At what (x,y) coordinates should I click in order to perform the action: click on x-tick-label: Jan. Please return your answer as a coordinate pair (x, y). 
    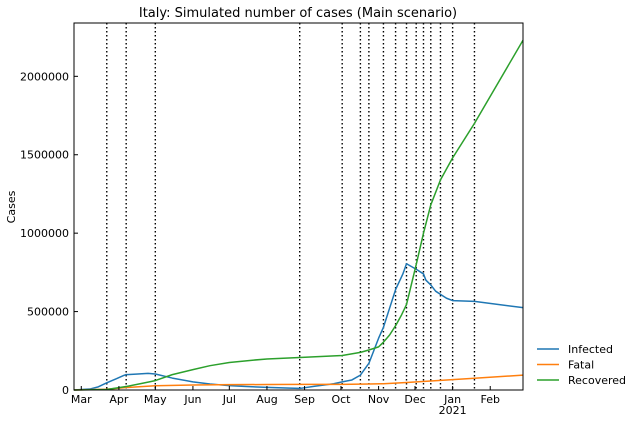
    Looking at the image, I should click on (452, 399).